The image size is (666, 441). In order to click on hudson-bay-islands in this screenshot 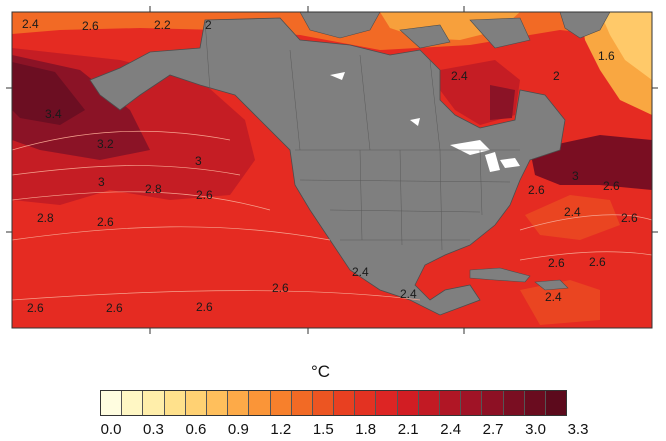, I will do `click(375, 99)`.